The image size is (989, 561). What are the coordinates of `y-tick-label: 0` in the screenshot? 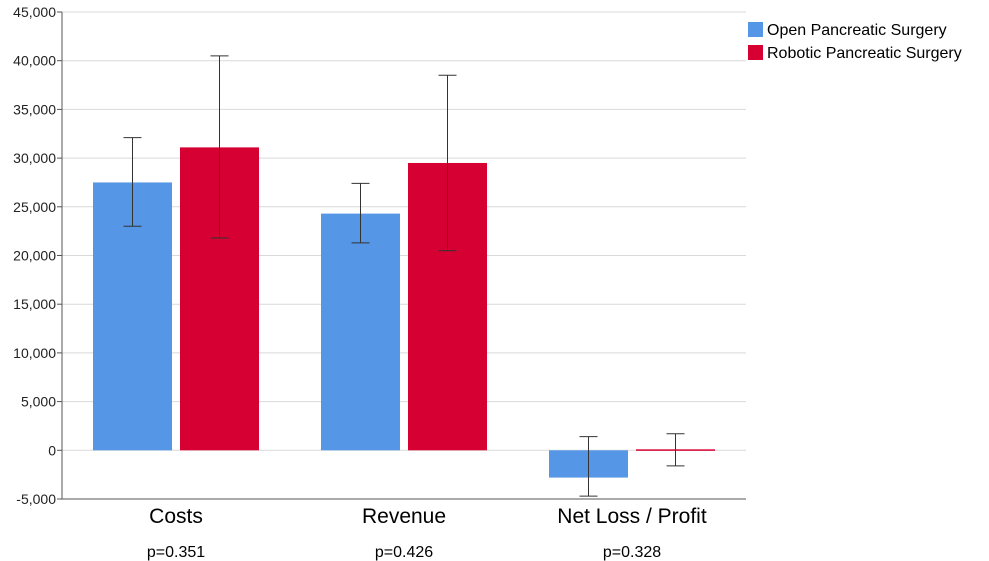 It's located at (52, 450).